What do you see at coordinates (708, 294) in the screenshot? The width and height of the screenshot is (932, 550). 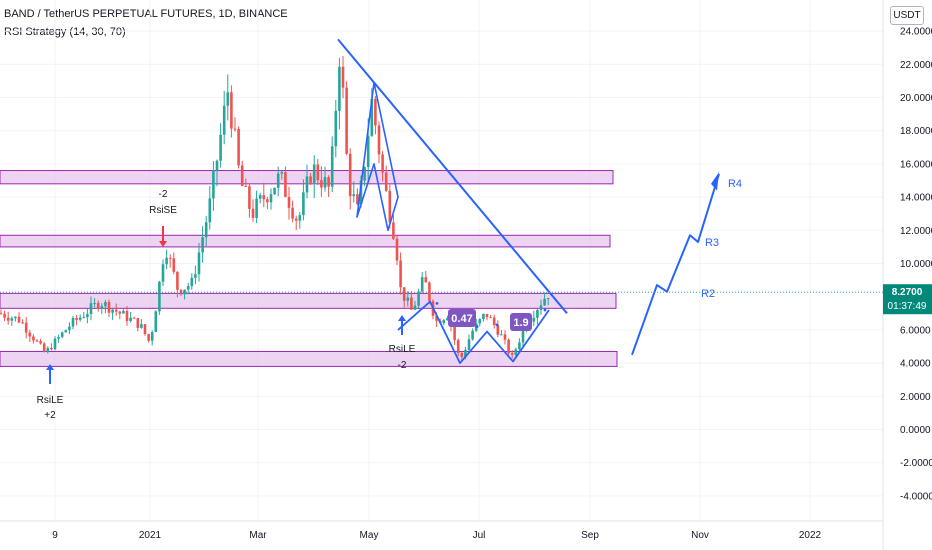 I see `projection-label-r2: R2` at bounding box center [708, 294].